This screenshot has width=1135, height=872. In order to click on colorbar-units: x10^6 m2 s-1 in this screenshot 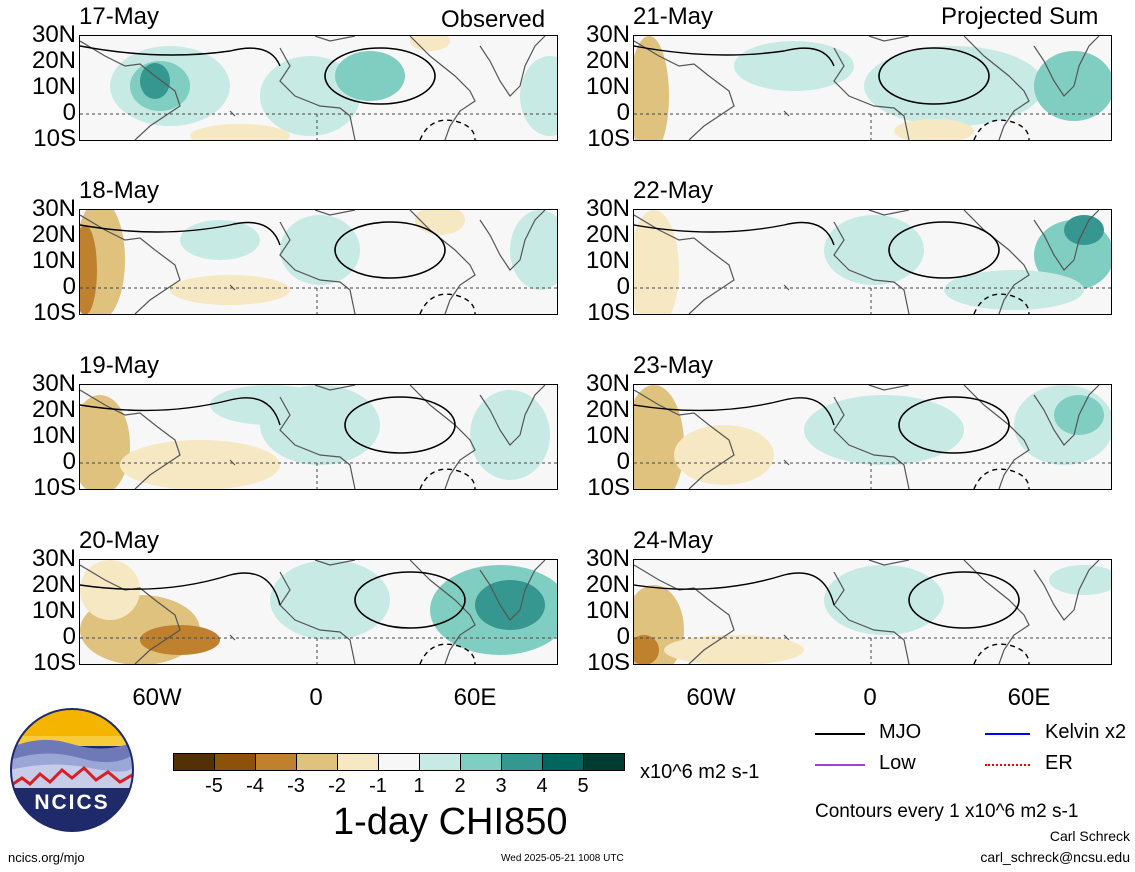, I will do `click(700, 772)`.